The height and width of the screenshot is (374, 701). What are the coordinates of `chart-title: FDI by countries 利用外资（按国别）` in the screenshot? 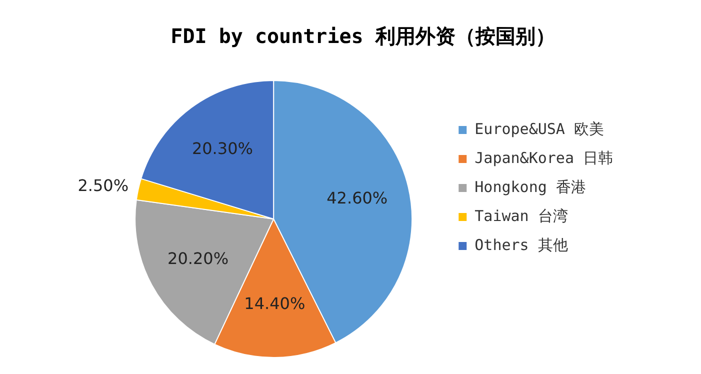 It's located at (363, 36).